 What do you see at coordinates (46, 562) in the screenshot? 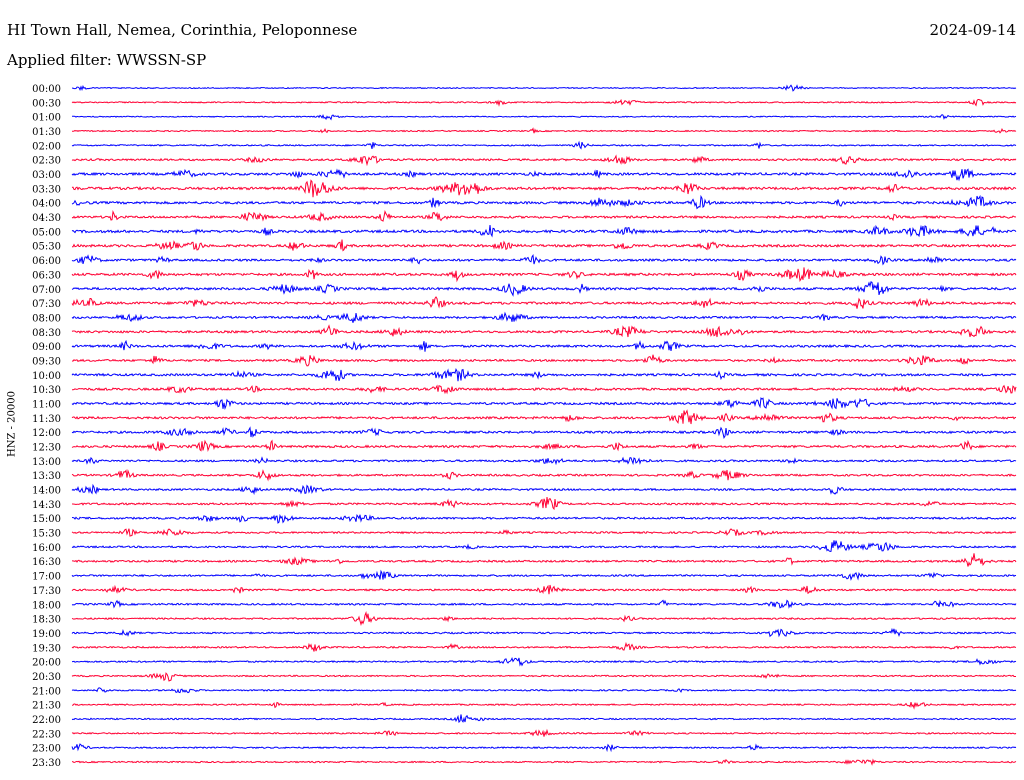
I see `time-label: 16:30` at bounding box center [46, 562].